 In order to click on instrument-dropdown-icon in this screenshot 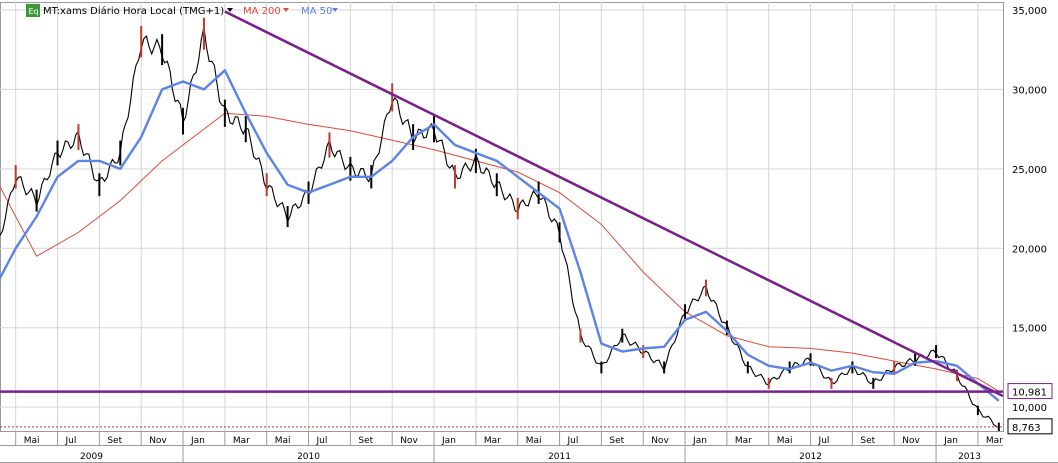, I will do `click(230, 10)`.